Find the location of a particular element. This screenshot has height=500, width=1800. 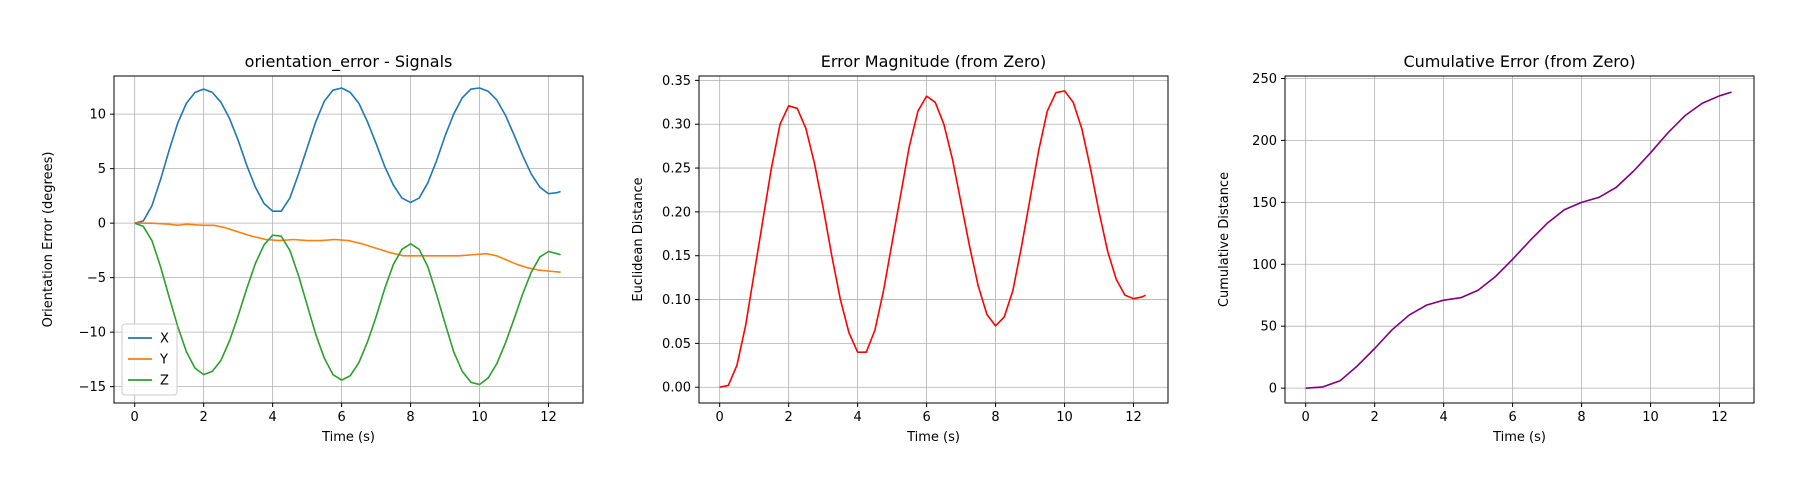

chart-title: Error Magnitude (from Zero) is located at coordinates (934, 61).